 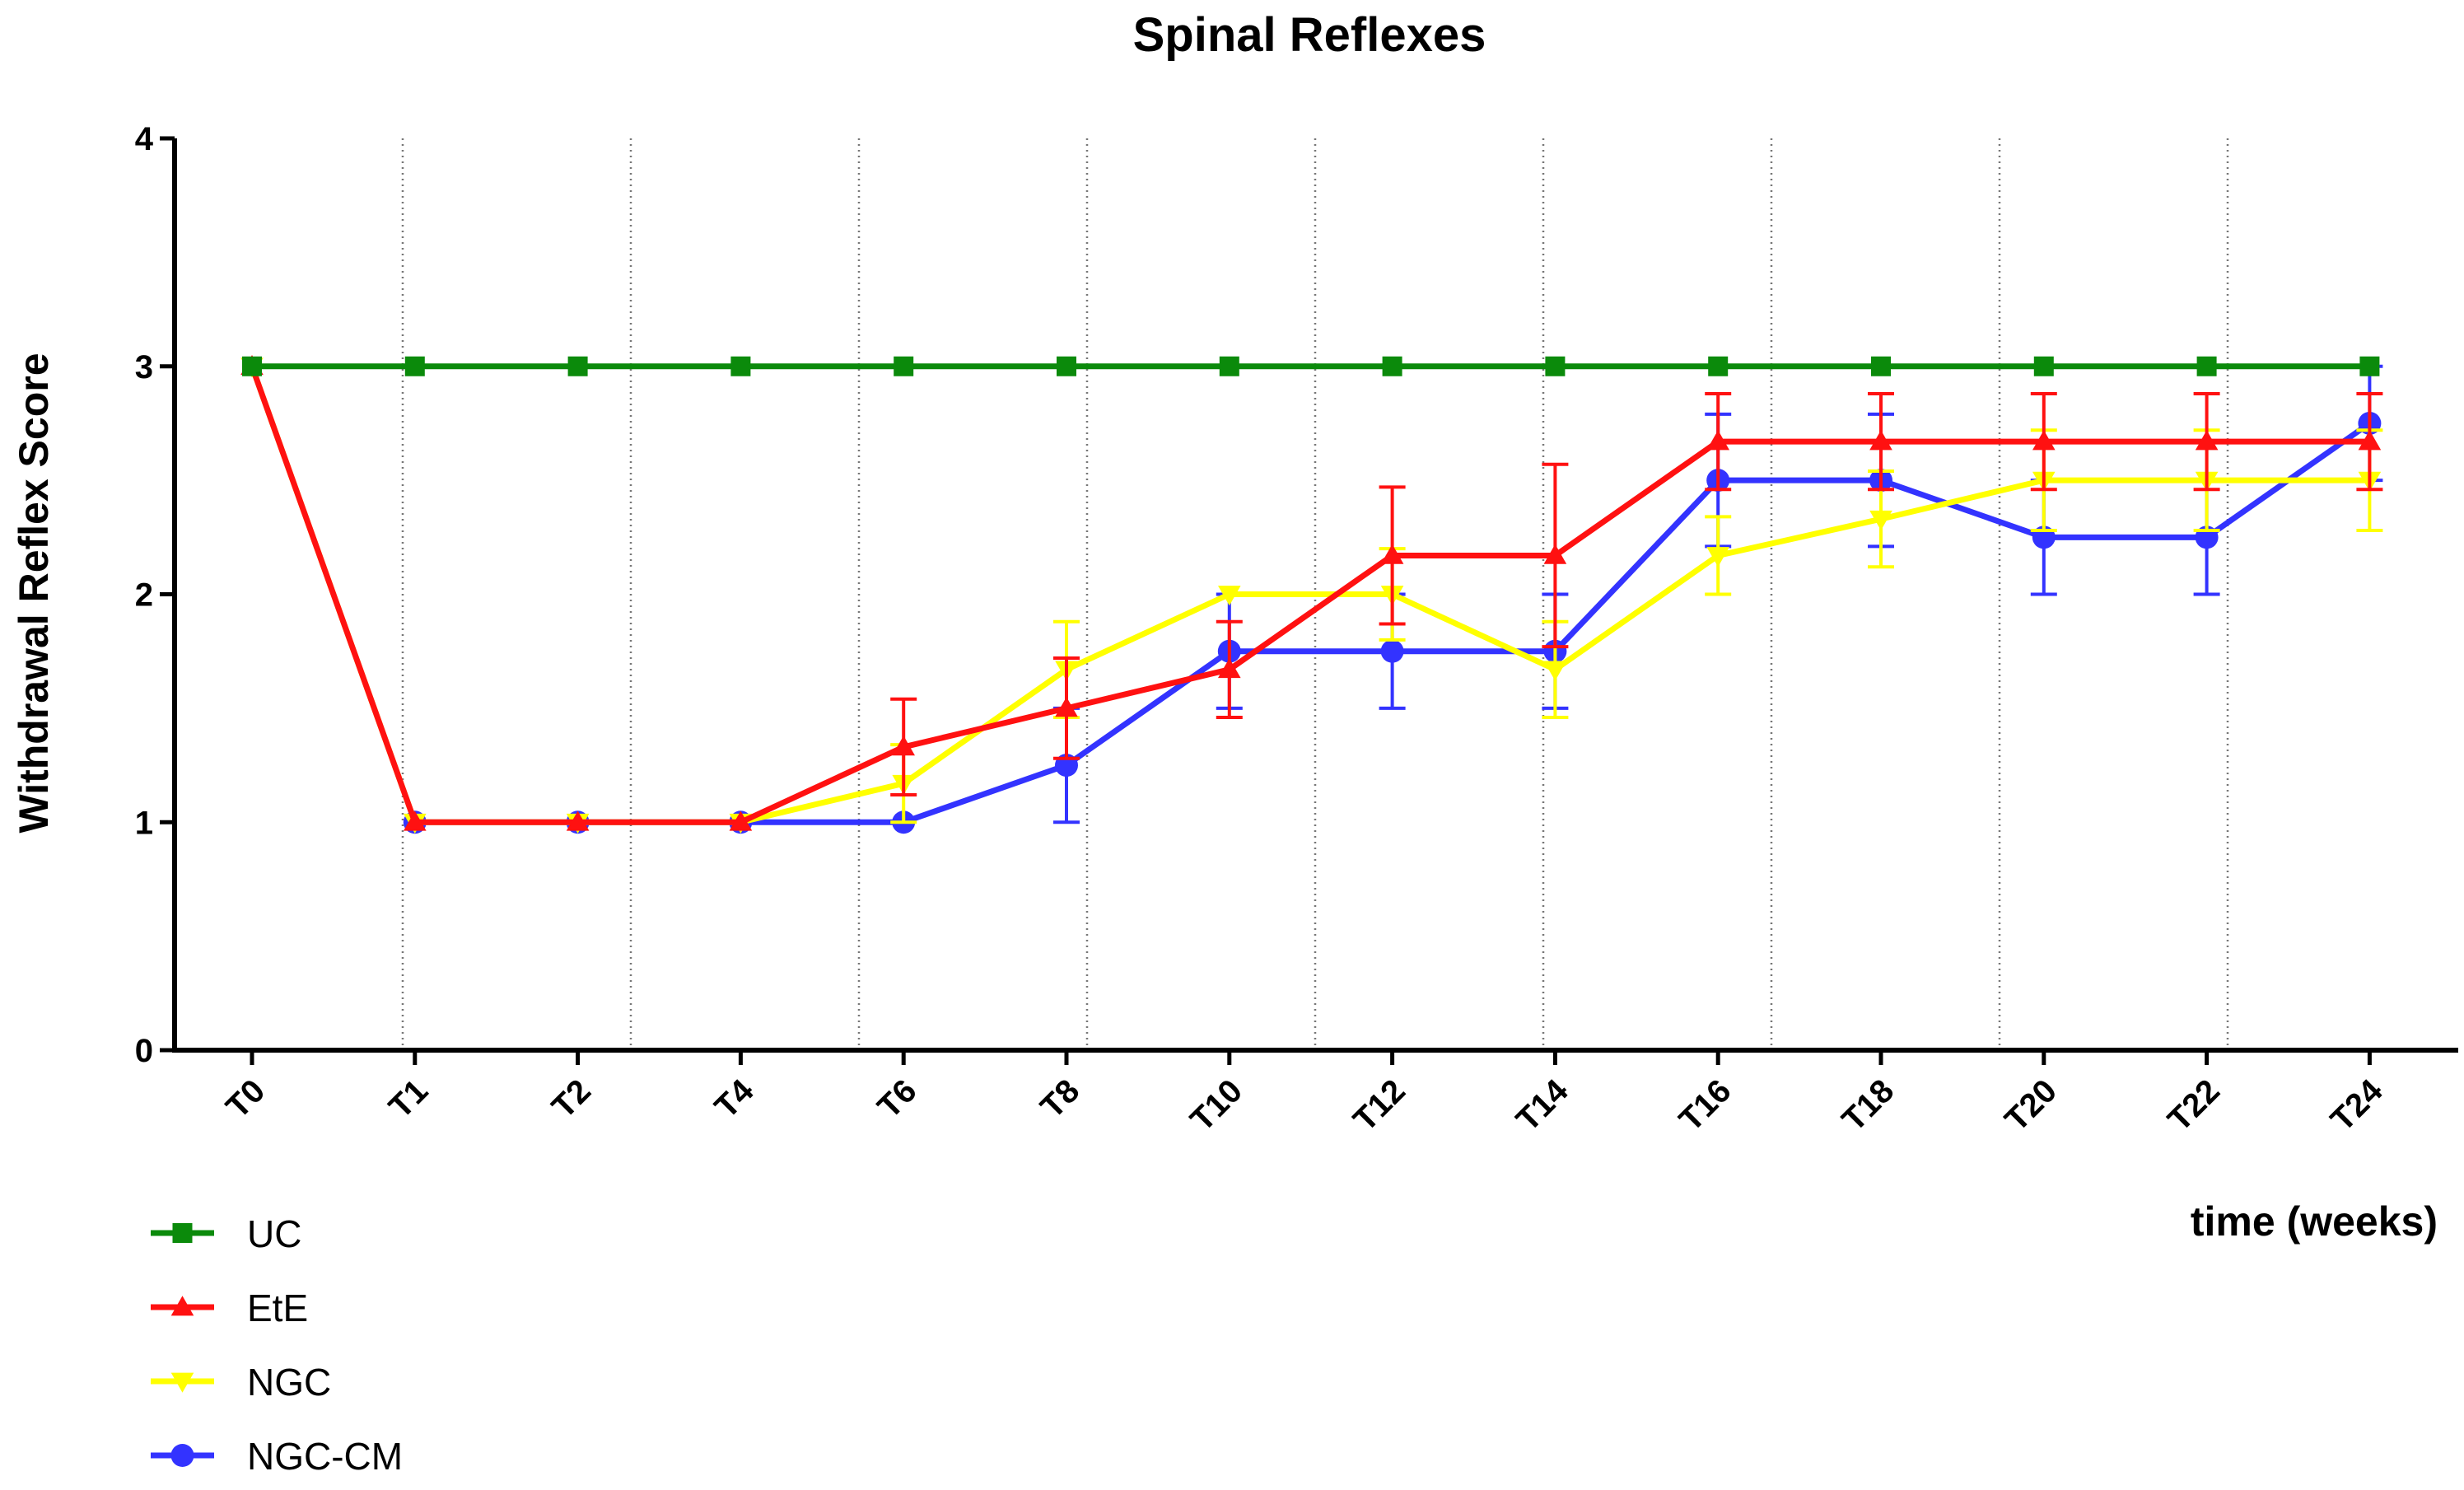 I want to click on x-axis-label: time (weeks), so click(x=2314, y=1222).